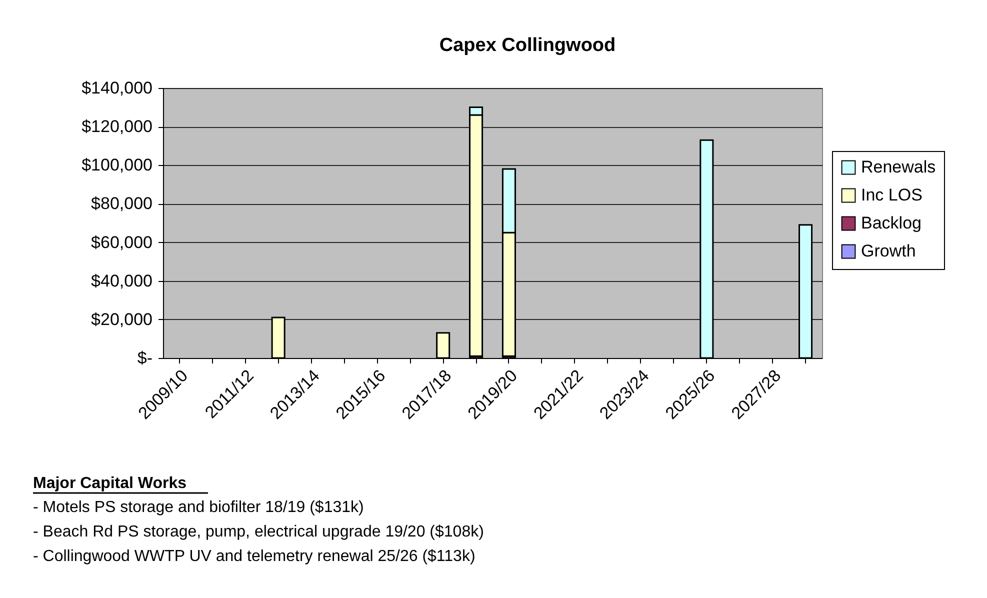  What do you see at coordinates (121, 204) in the screenshot?
I see `y-tick-label: $80,000` at bounding box center [121, 204].